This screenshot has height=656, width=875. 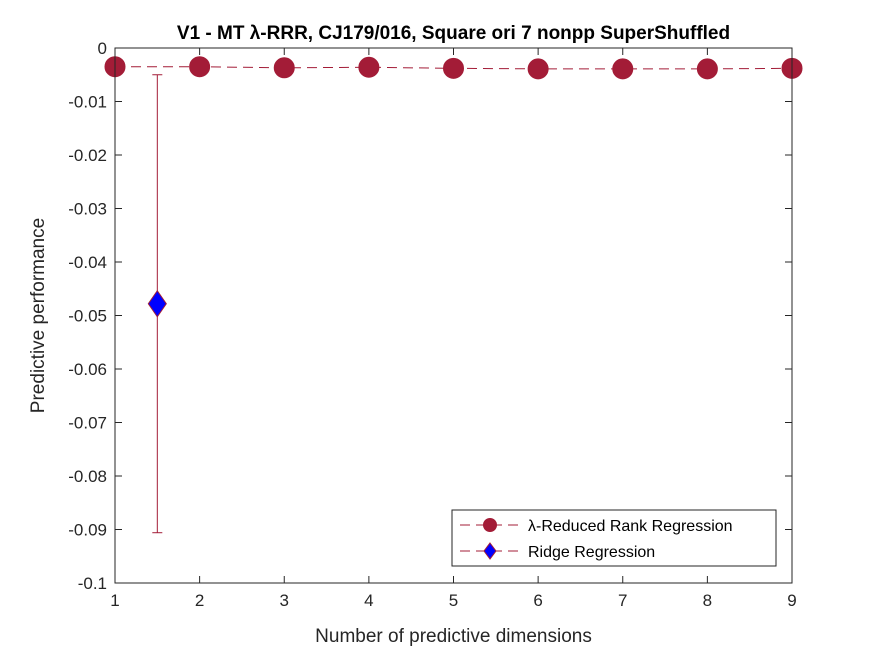 I want to click on x-tick-label: 9, so click(x=791, y=600).